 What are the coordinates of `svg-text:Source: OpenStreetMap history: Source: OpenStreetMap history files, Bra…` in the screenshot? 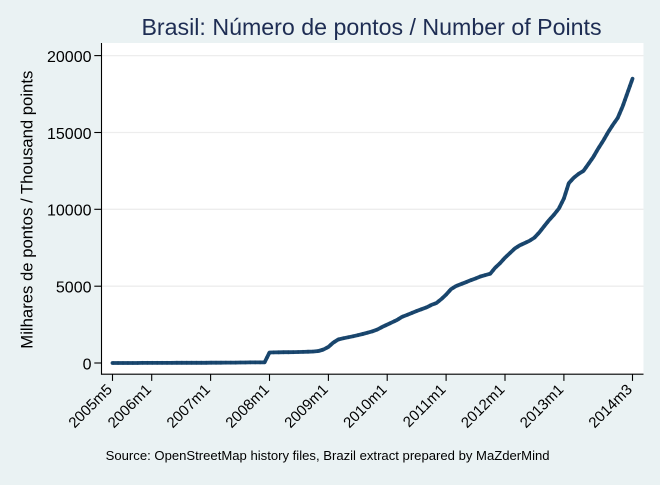 It's located at (328, 455).